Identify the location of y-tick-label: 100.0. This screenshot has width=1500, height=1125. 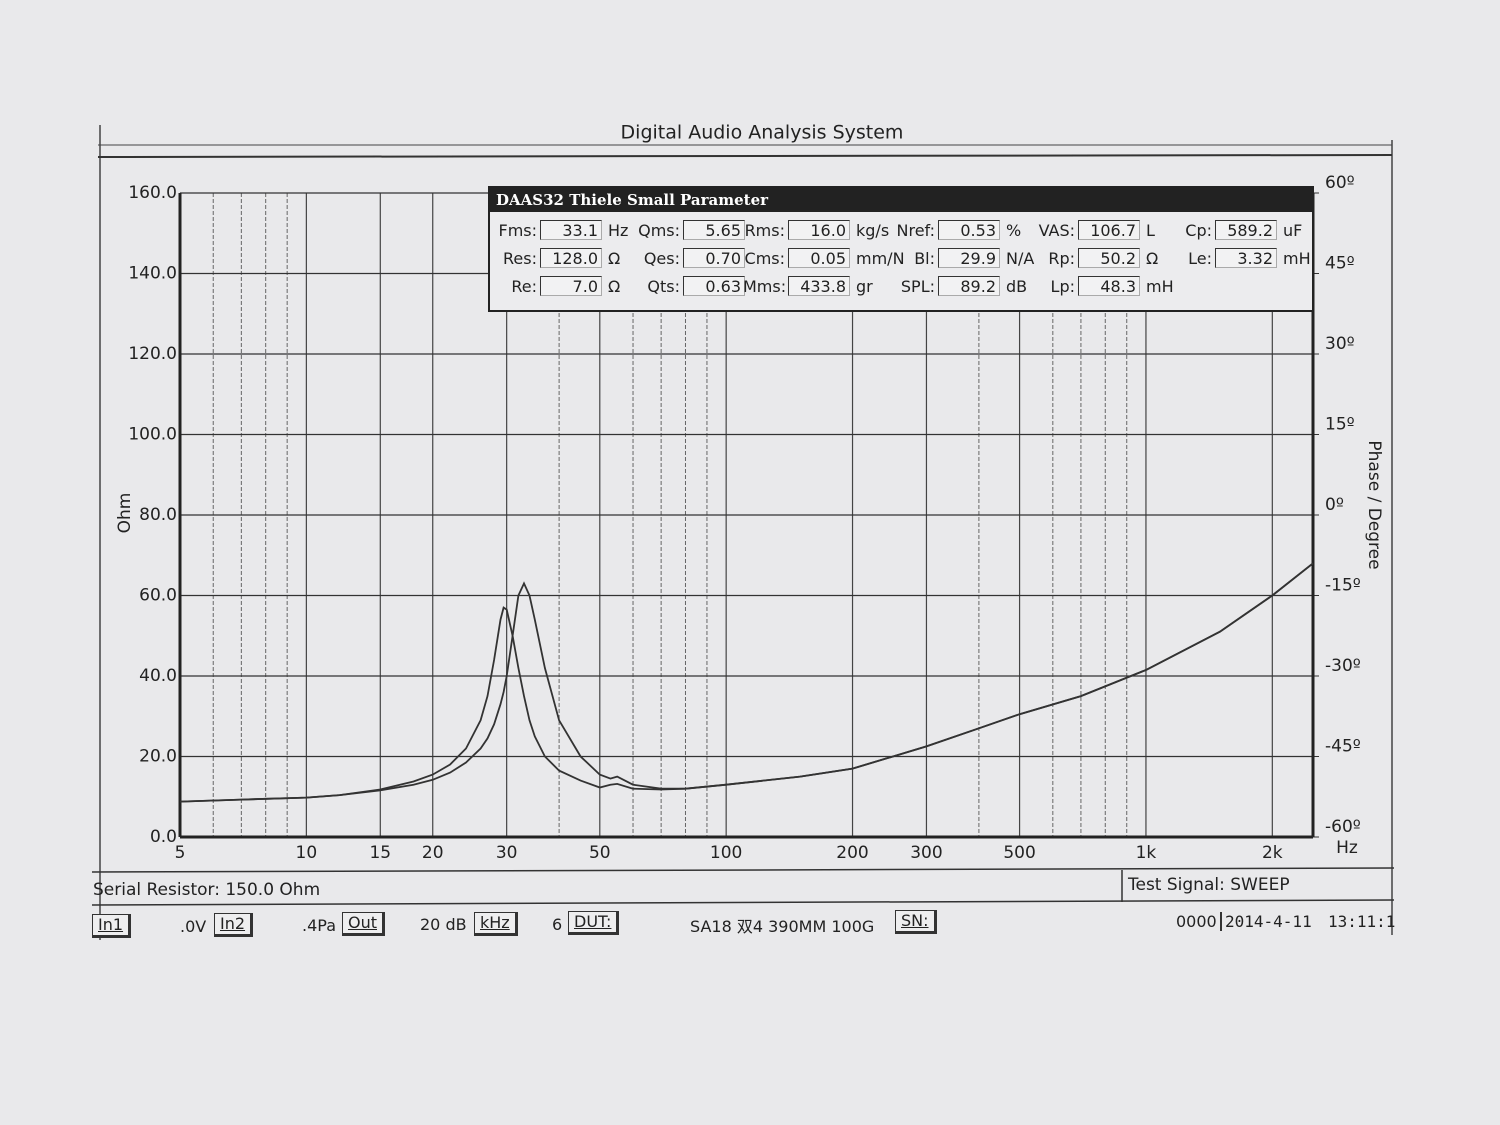
(152, 435).